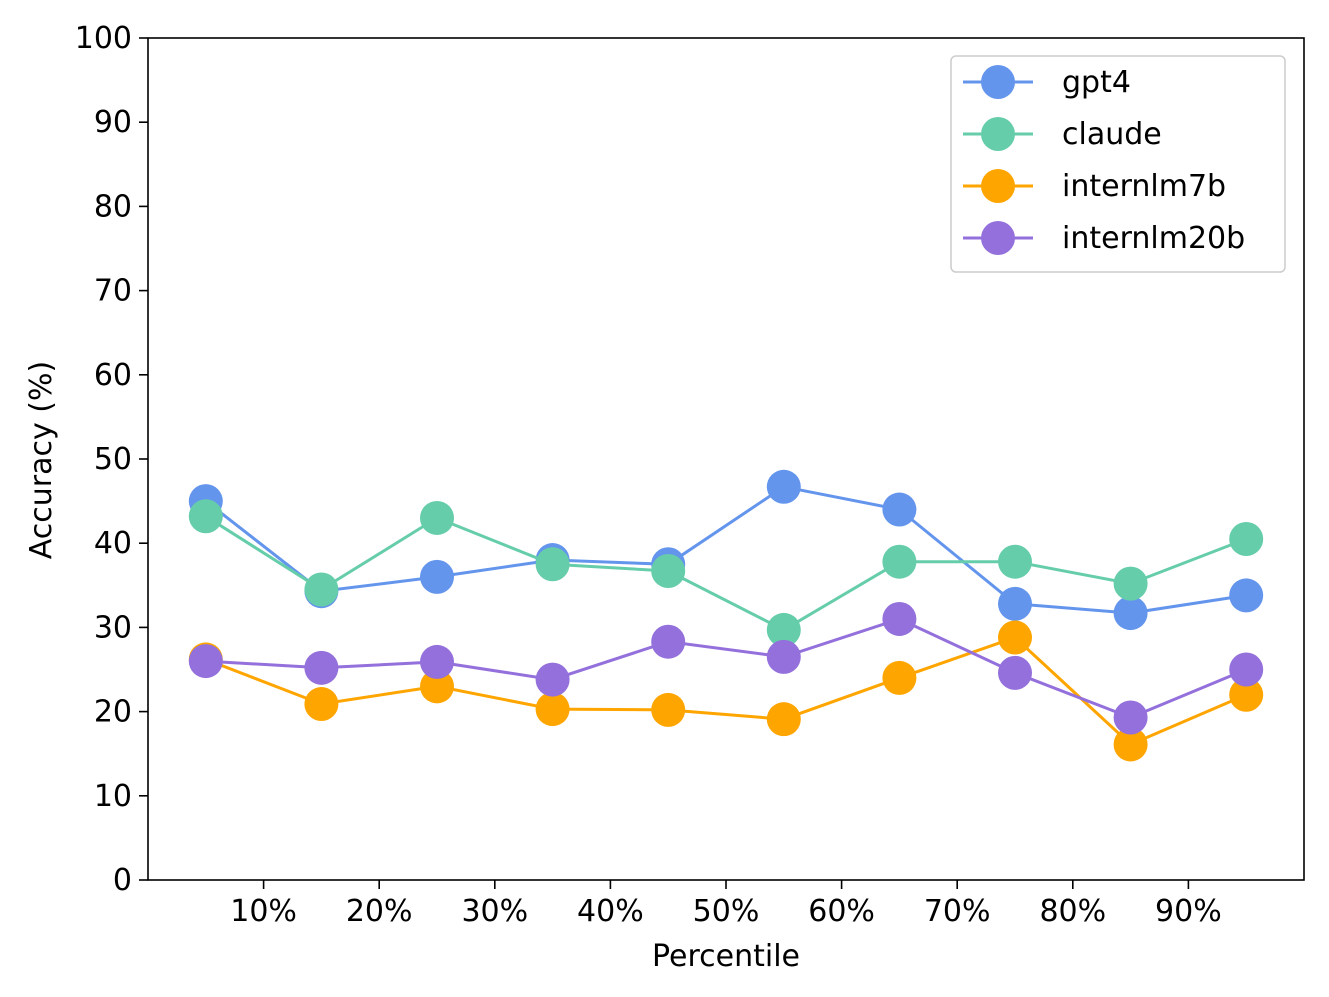  I want to click on y-tick-label: 70, so click(113, 291).